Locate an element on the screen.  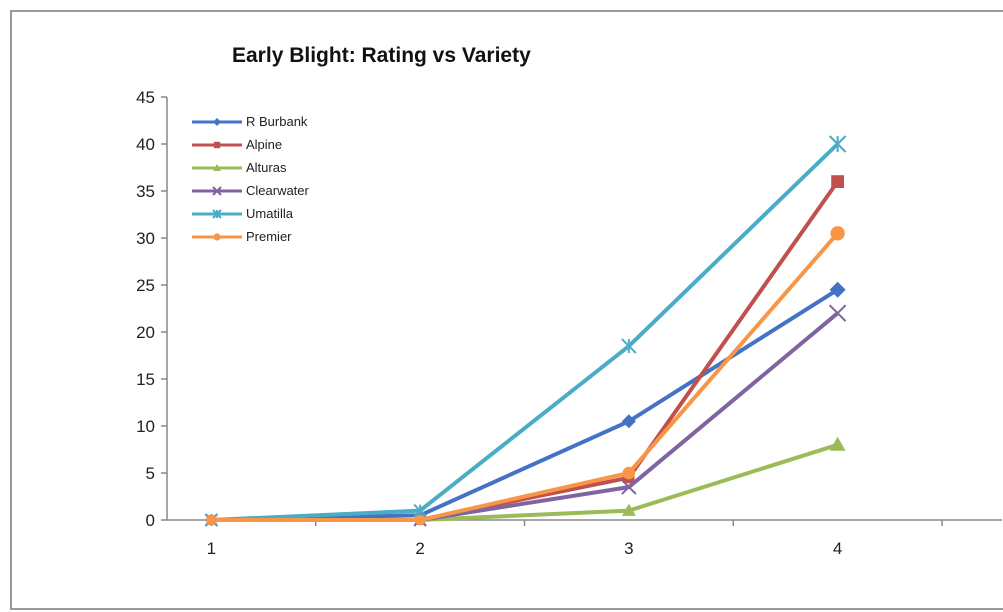
x-tick-label: 1 is located at coordinates (211, 548).